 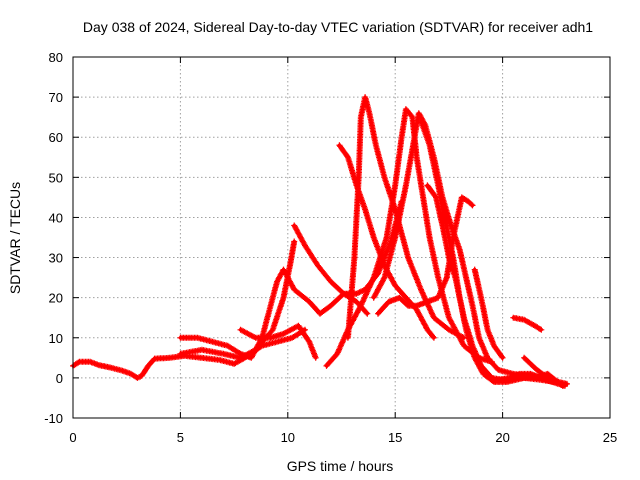 I want to click on y-tick-label: 0, so click(x=59, y=378).